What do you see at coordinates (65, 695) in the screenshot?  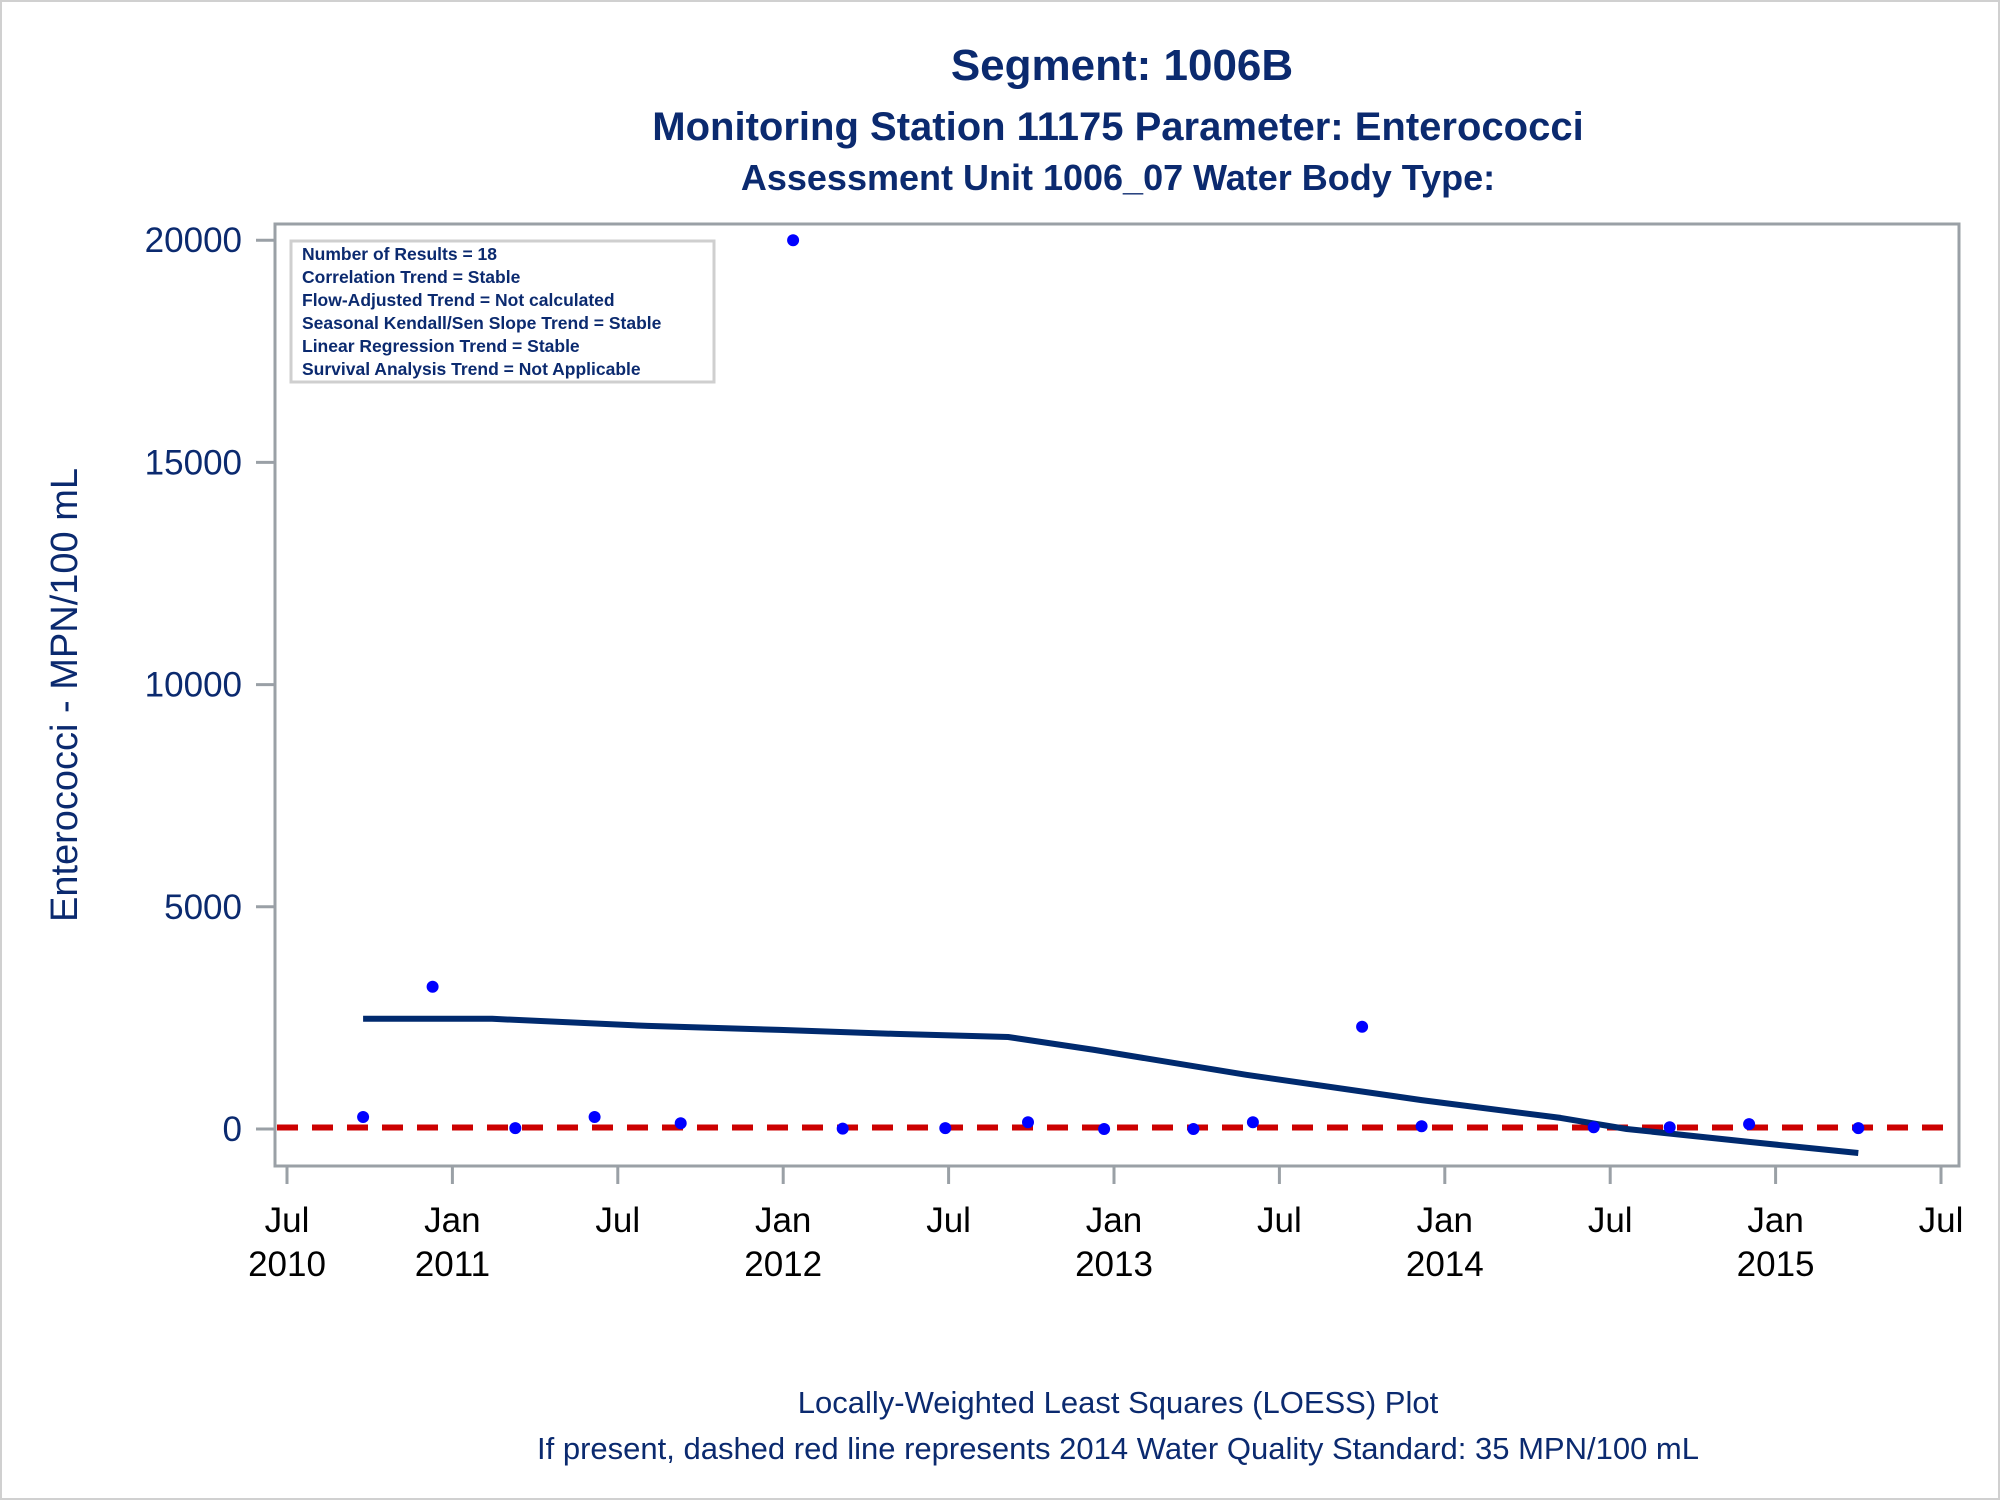 I see `y-axis-label: Enterococci - MPN/100 mL` at bounding box center [65, 695].